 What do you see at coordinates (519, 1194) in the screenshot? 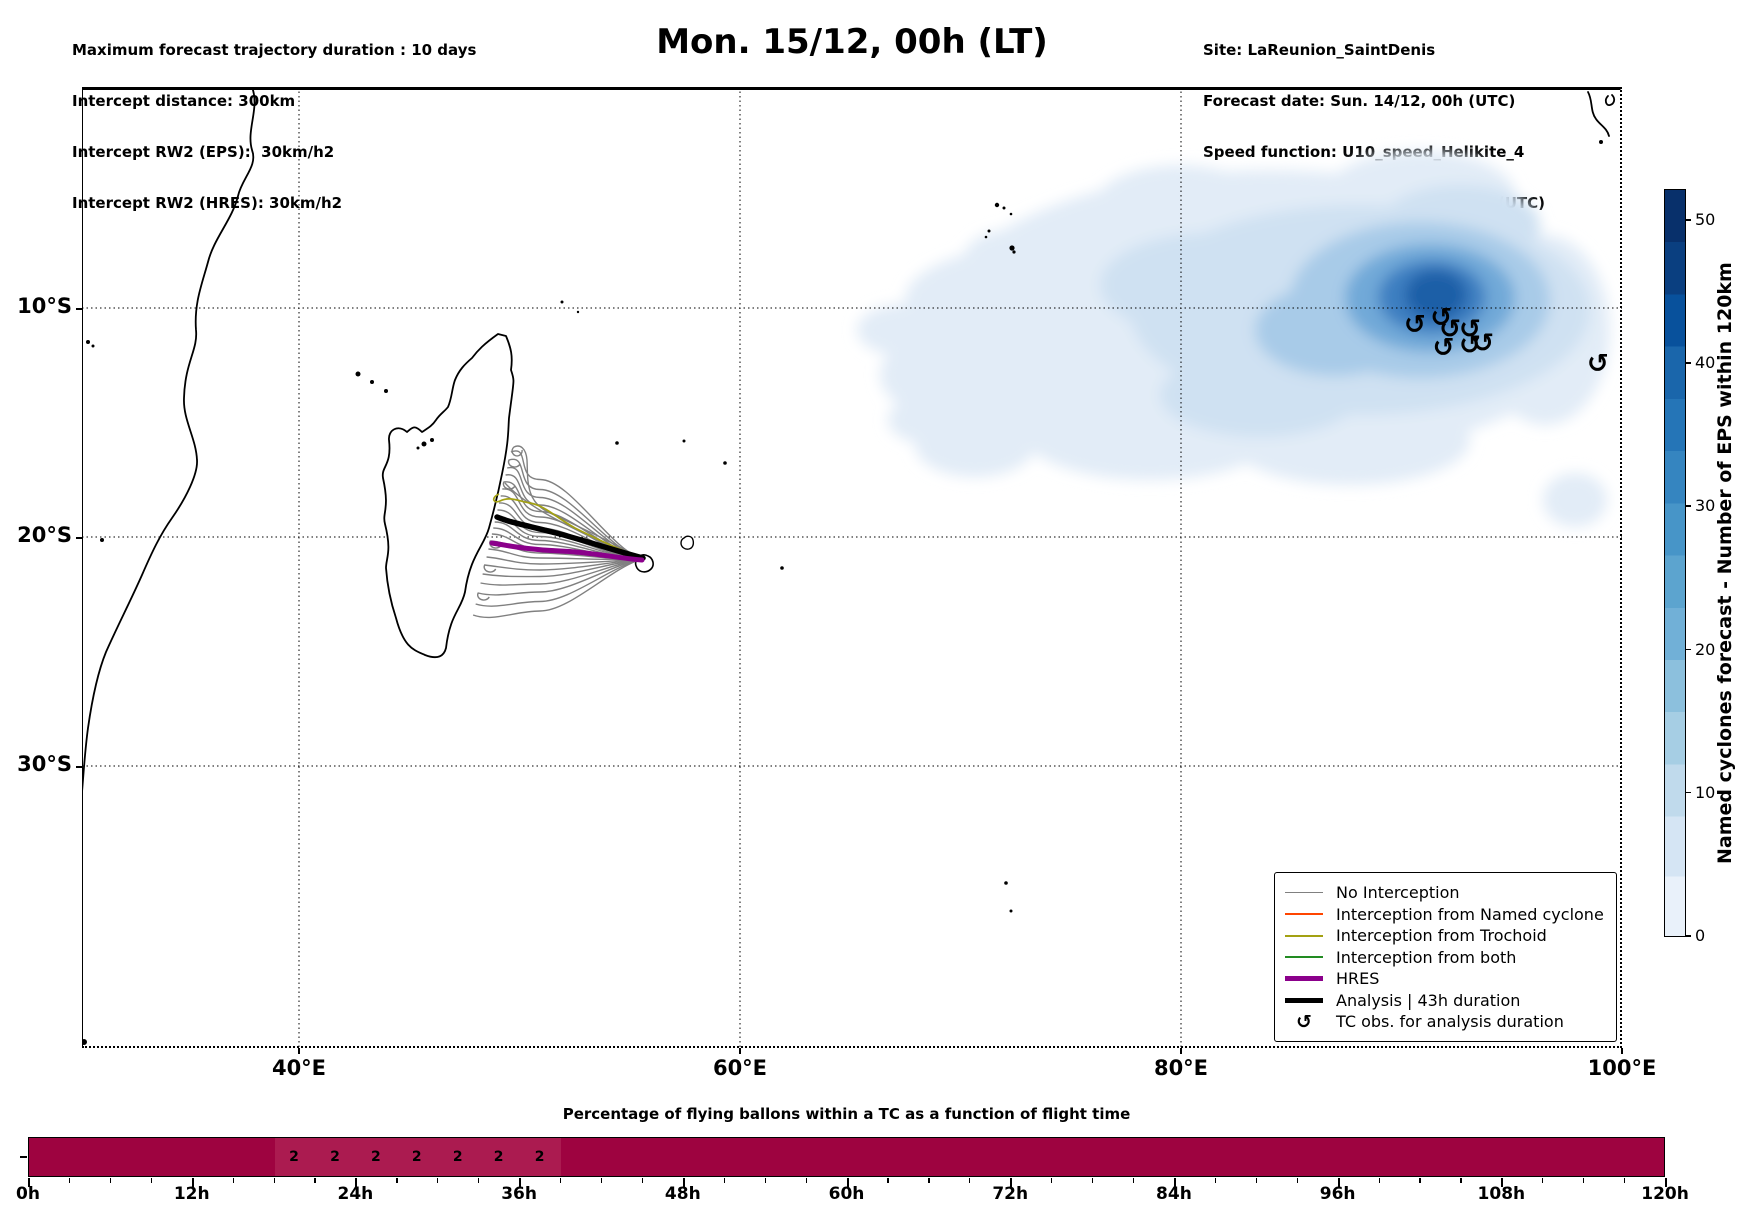
I see `hour-tick-label: 36h` at bounding box center [519, 1194].